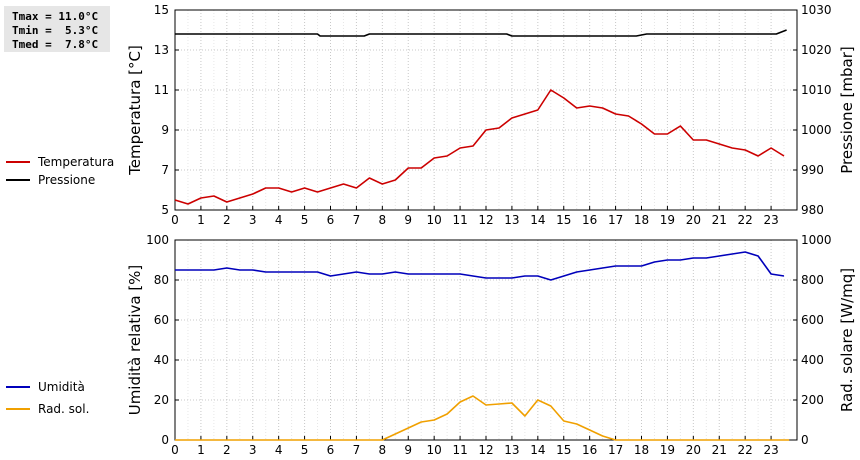 The height and width of the screenshot is (460, 860). I want to click on y-right-tick-label: 400, so click(812, 360).